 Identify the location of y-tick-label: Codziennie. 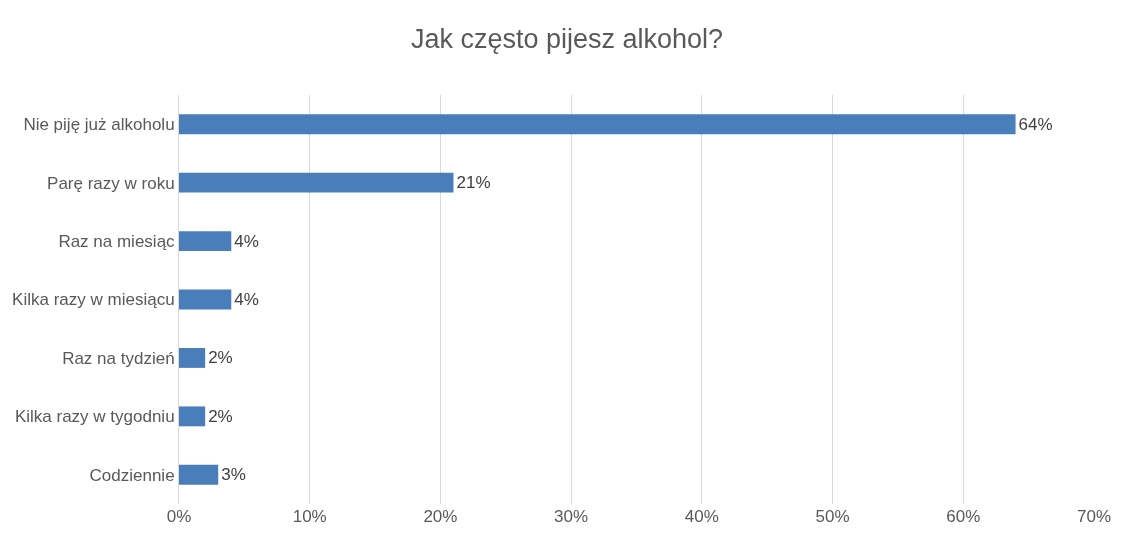
(132, 475).